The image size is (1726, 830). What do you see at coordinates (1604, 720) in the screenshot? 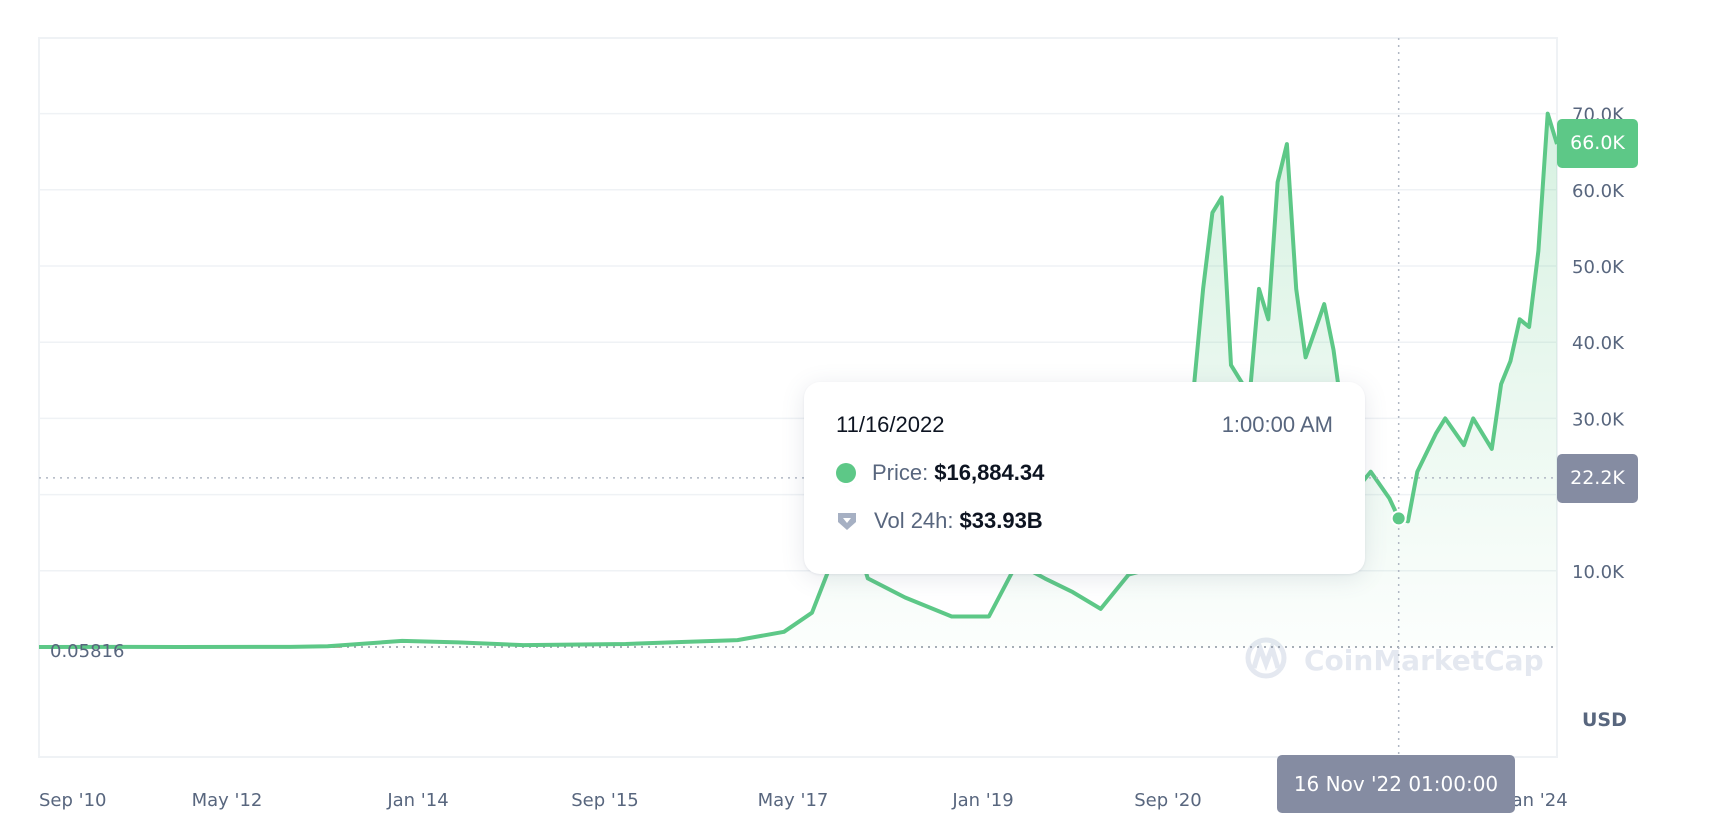
I see `currency-label: USD` at bounding box center [1604, 720].